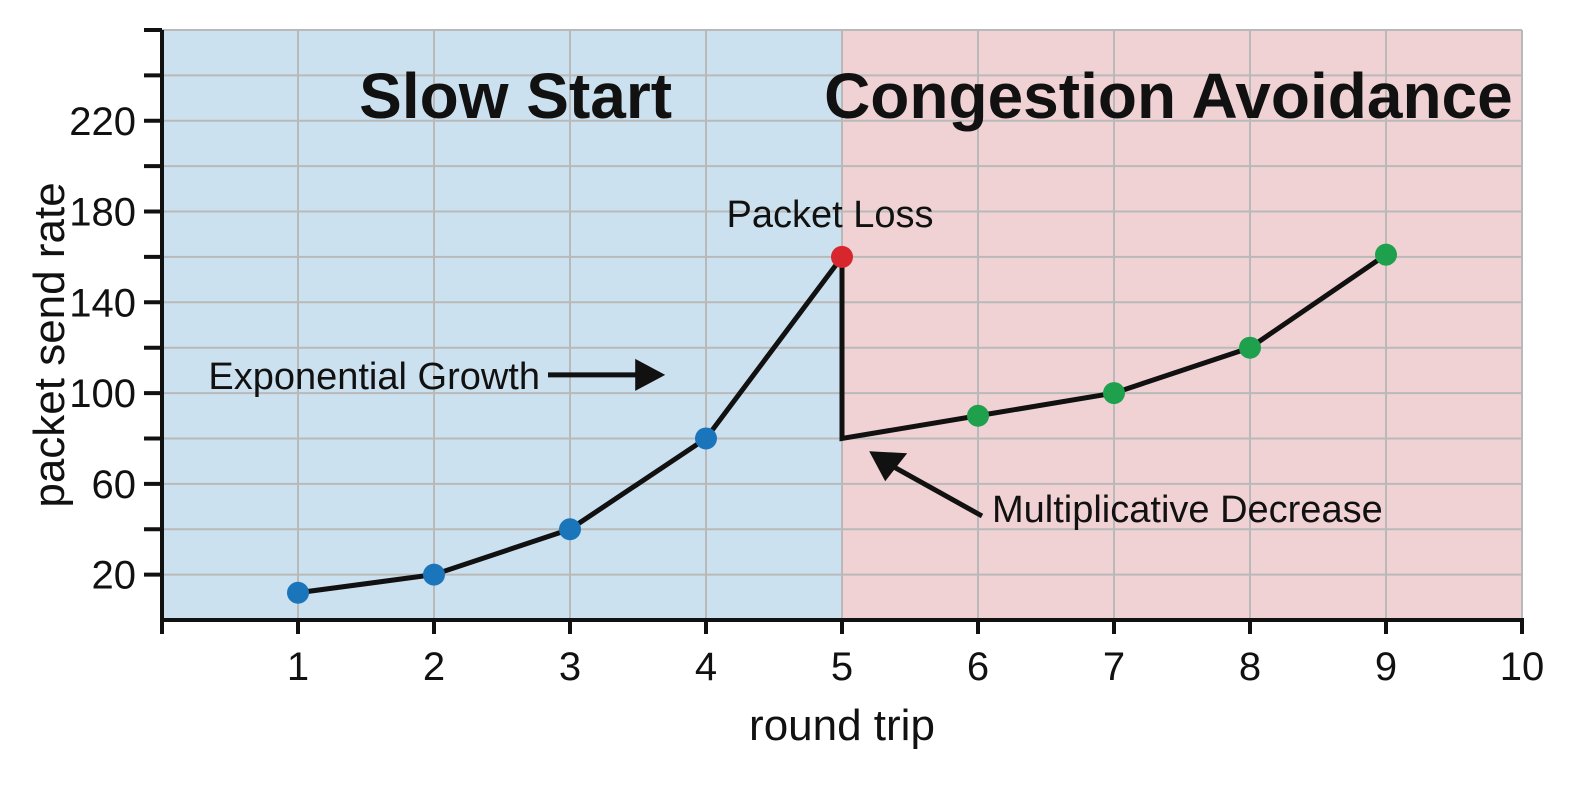 The image size is (1593, 791). What do you see at coordinates (706, 667) in the screenshot?
I see `x-tick-label: 4` at bounding box center [706, 667].